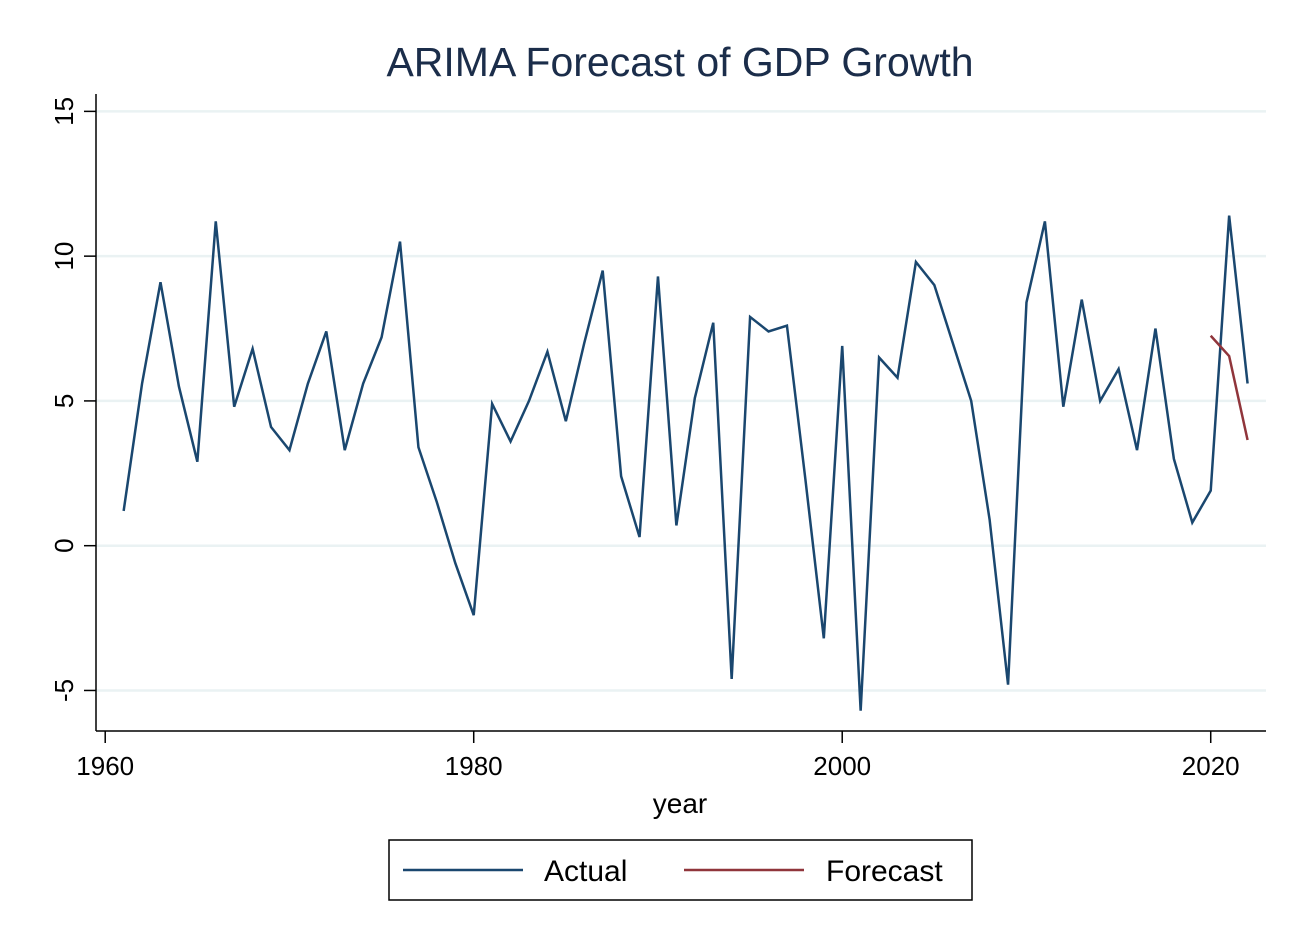 The height and width of the screenshot is (945, 1299). What do you see at coordinates (474, 766) in the screenshot?
I see `x-tick-label-1980: 1980` at bounding box center [474, 766].